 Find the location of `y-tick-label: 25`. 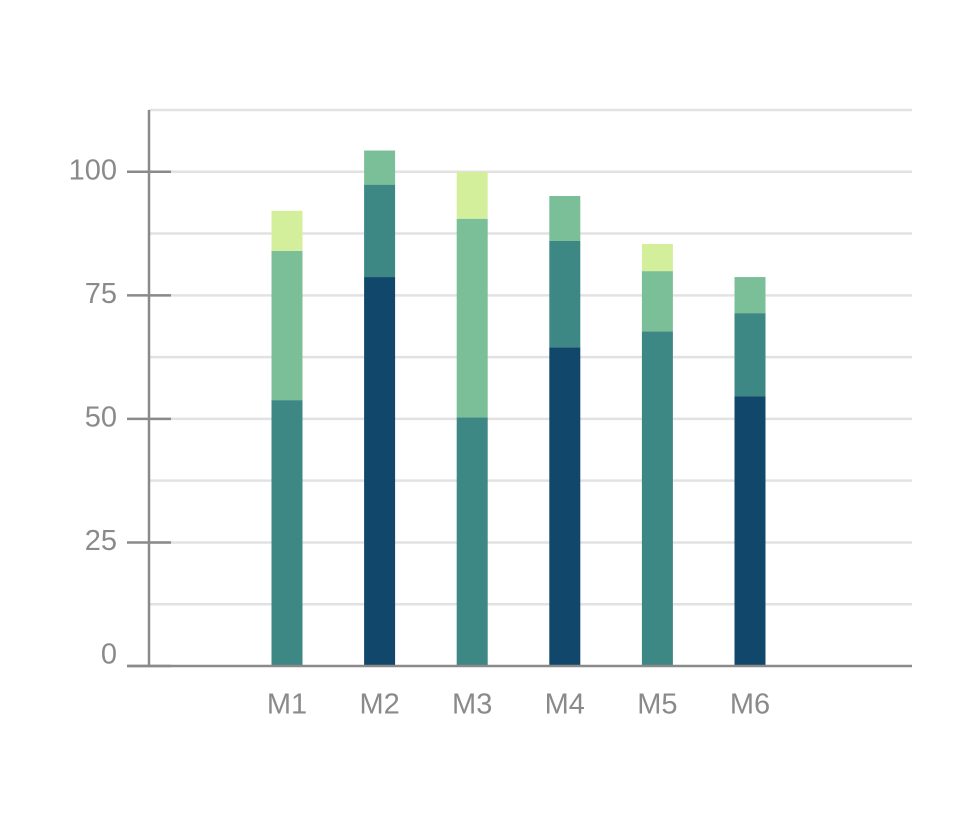

y-tick-label: 25 is located at coordinates (101, 541).